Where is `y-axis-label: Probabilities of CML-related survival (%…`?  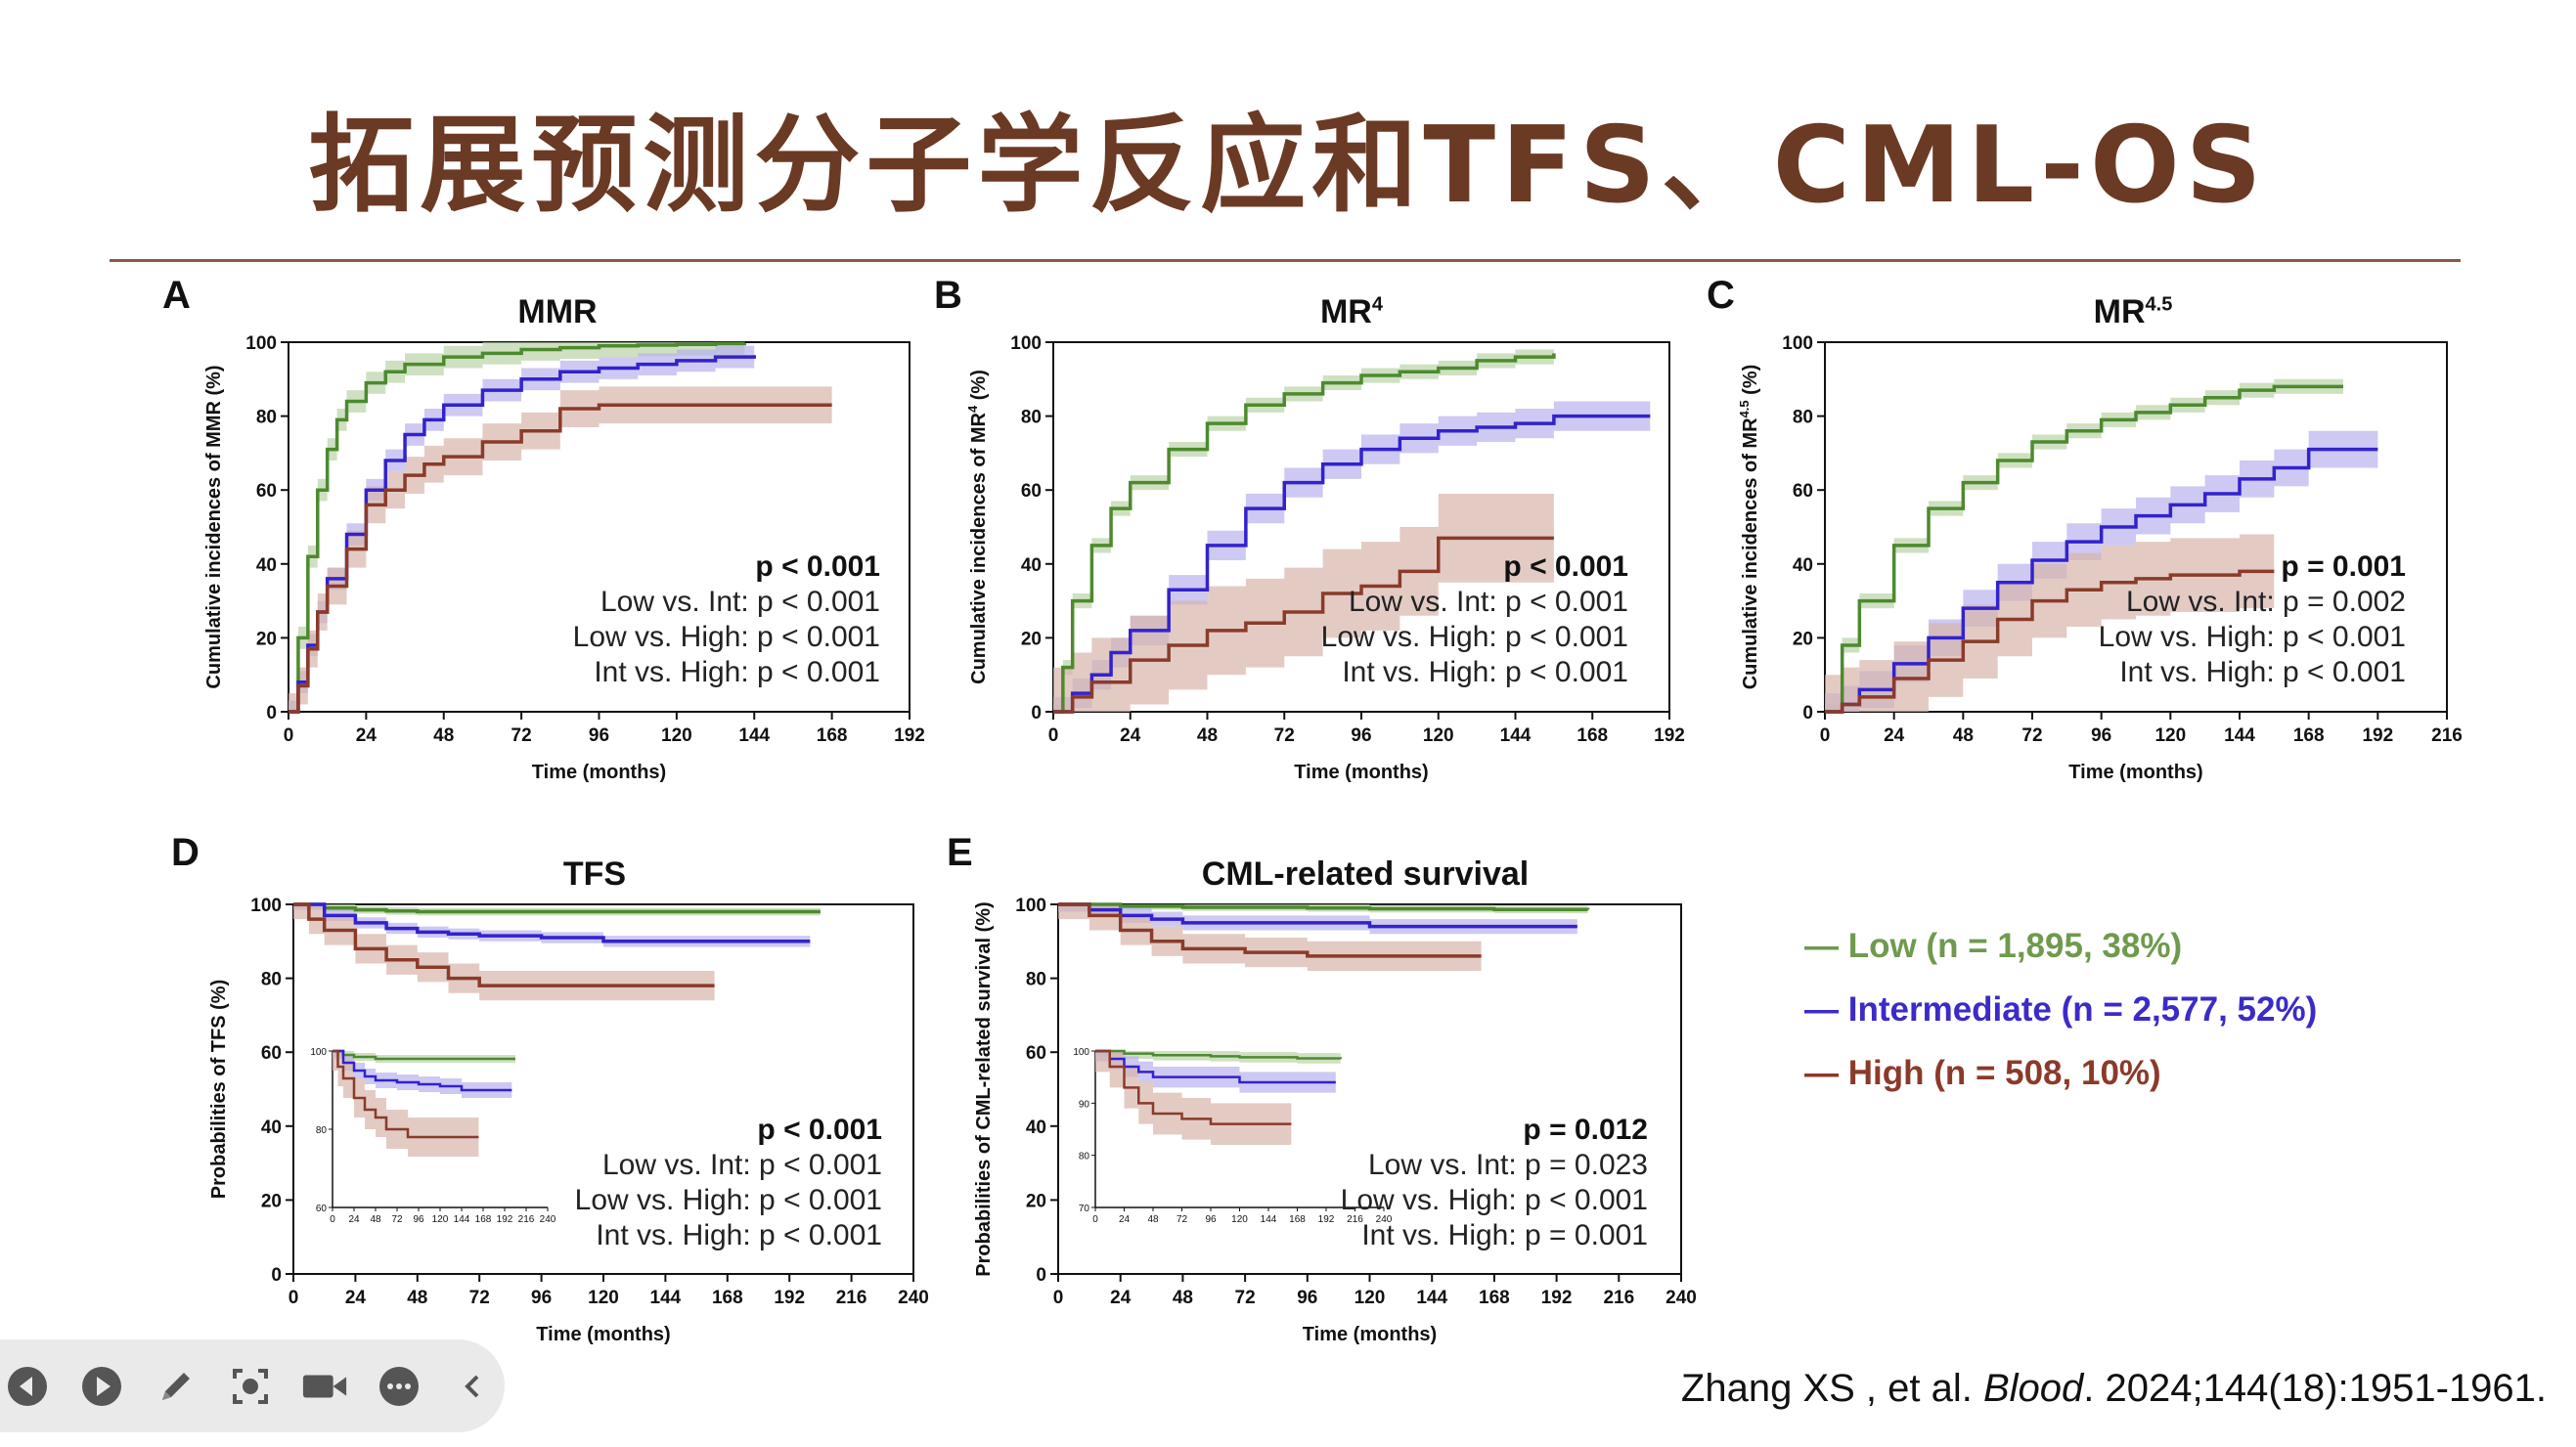
y-axis-label: Probabilities of CML-related survival (%… is located at coordinates (984, 1088).